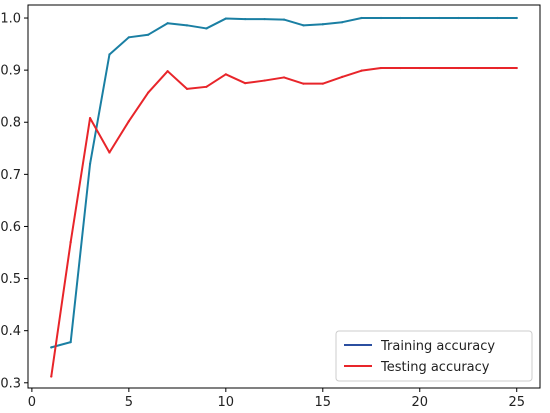 The image size is (550, 413). I want to click on legend-box, so click(434, 356).